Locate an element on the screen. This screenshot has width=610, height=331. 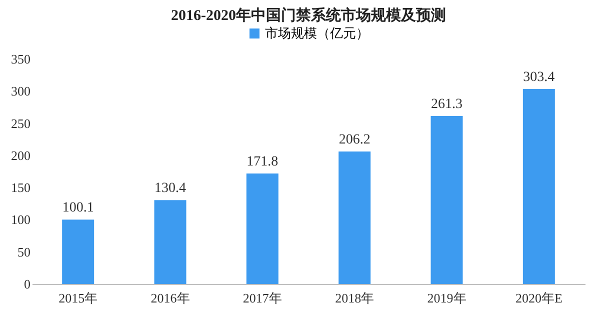
y-tick-label: 0 is located at coordinates (27, 284).